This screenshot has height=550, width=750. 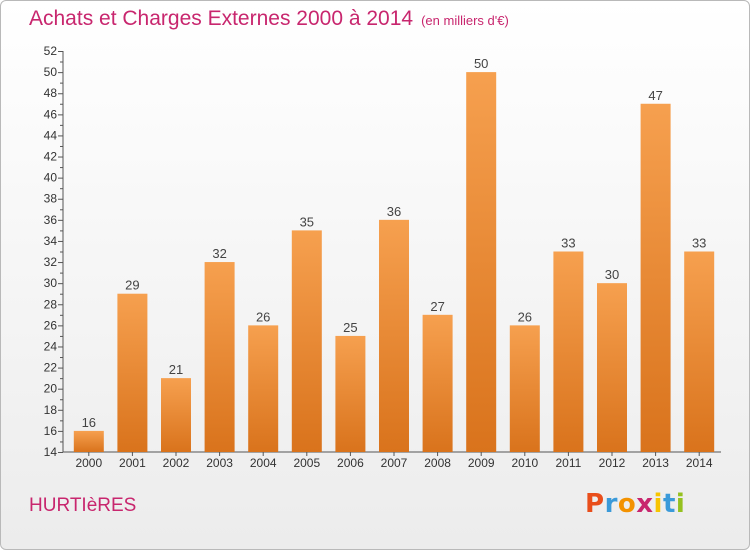 I want to click on x-tick-label: 2012, so click(x=612, y=463).